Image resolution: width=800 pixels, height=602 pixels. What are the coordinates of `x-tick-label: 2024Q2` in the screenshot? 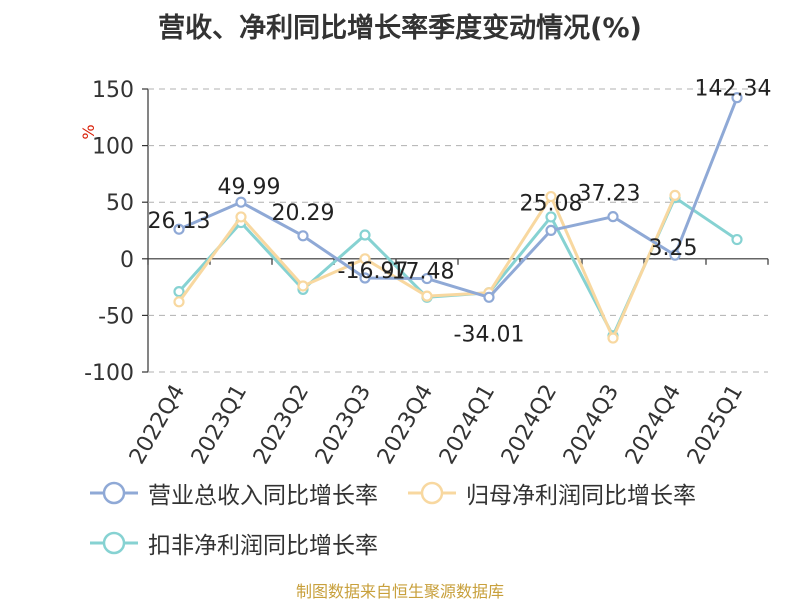 It's located at (529, 425).